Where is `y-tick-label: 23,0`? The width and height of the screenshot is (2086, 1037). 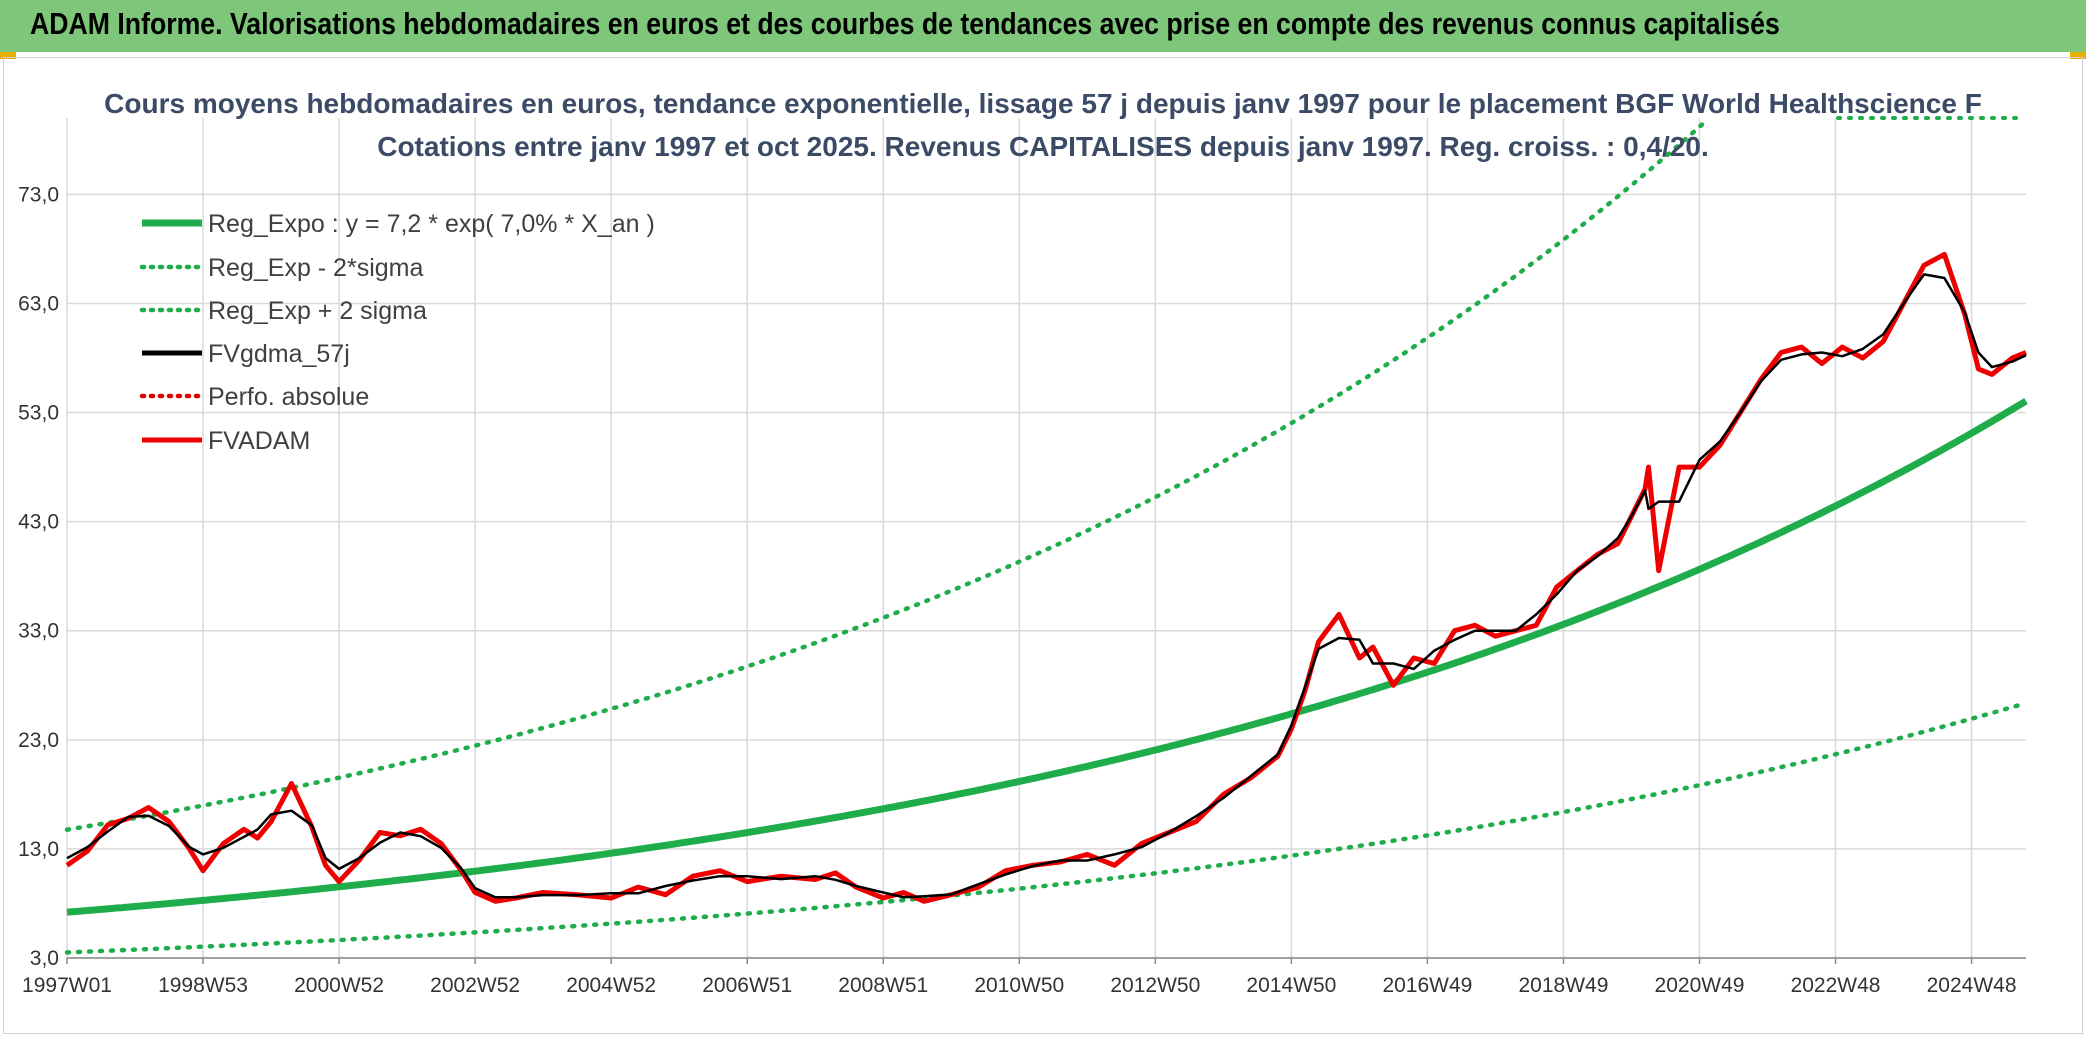 y-tick-label: 23,0 is located at coordinates (38, 740).